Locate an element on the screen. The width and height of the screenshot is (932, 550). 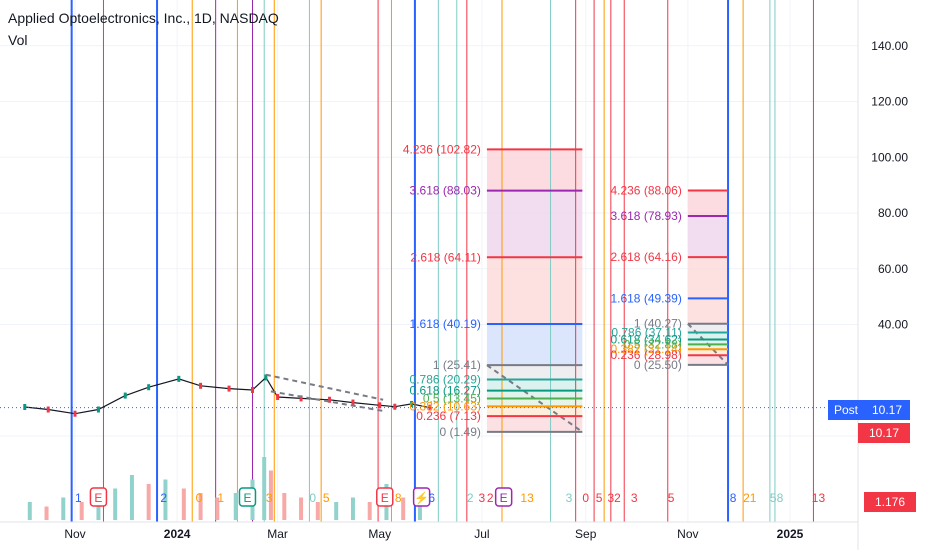
fib-level-label: 0 (1.49) is located at coordinates (460, 432).